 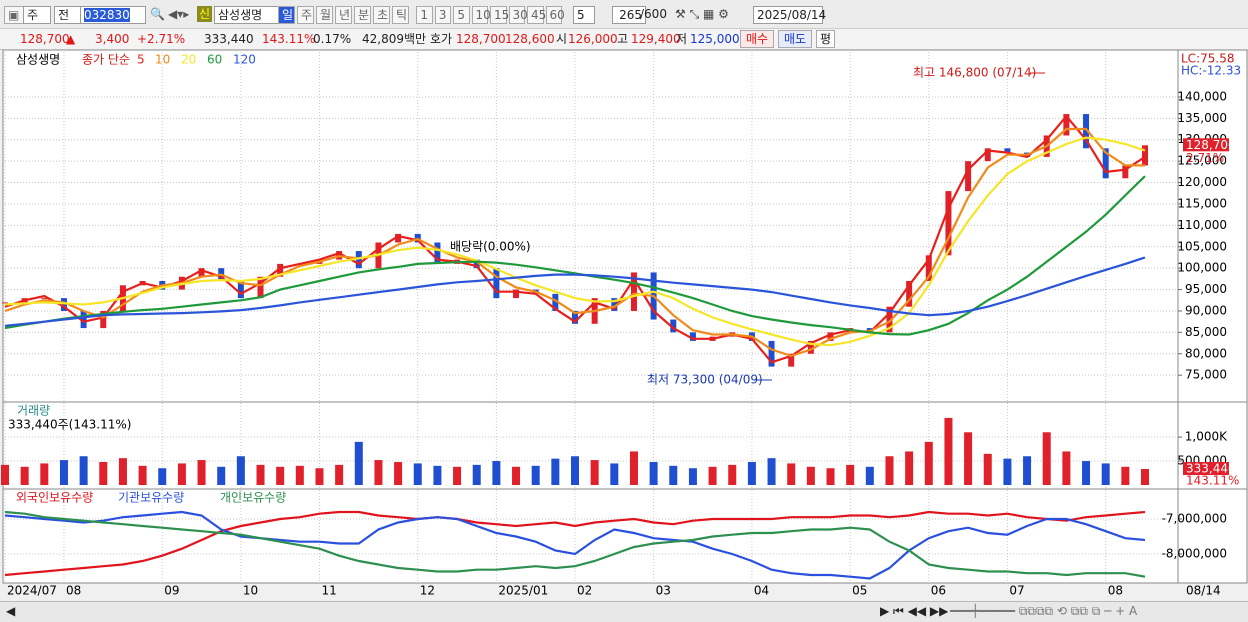 I want to click on turnover: 0.17%, so click(x=332, y=39).